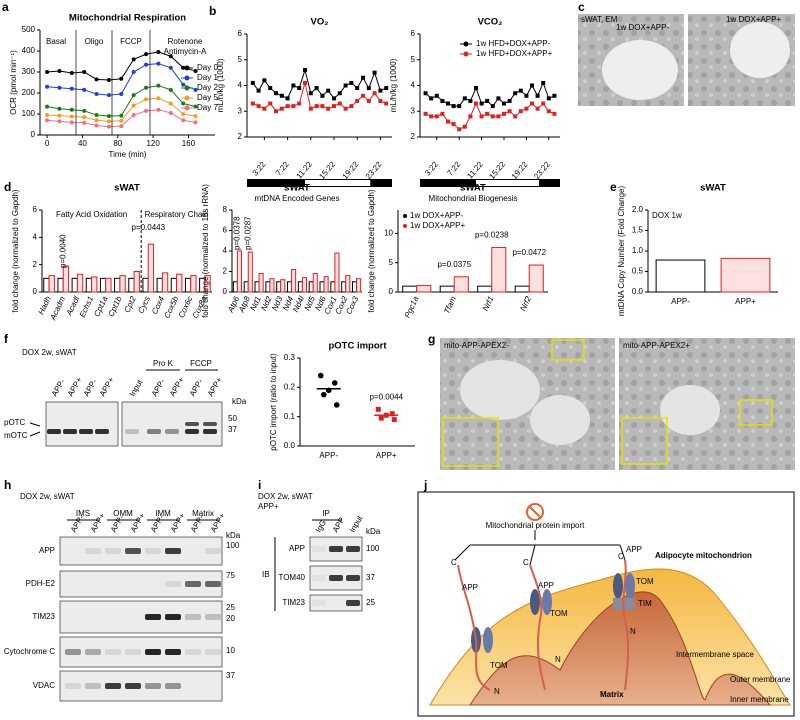 This screenshot has height=720, width=800. Describe the element at coordinates (388, 233) in the screenshot. I see `y-tick-label: 10` at that location.